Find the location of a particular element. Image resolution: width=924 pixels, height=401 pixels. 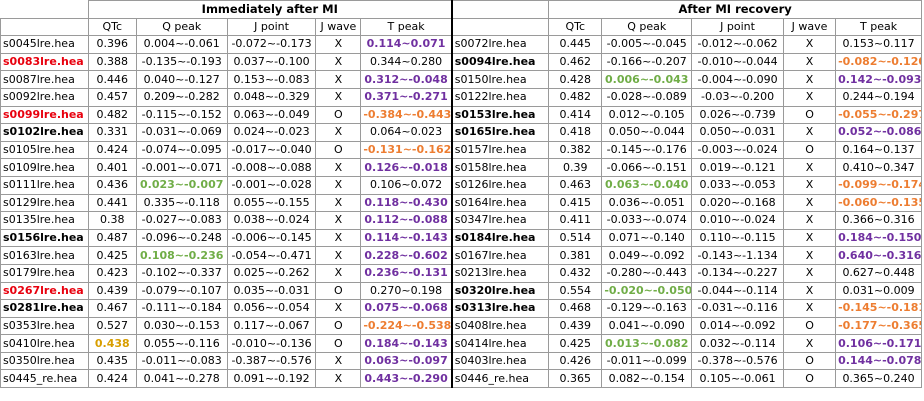

file-cell: s0320lre.hea is located at coordinates (500, 291).